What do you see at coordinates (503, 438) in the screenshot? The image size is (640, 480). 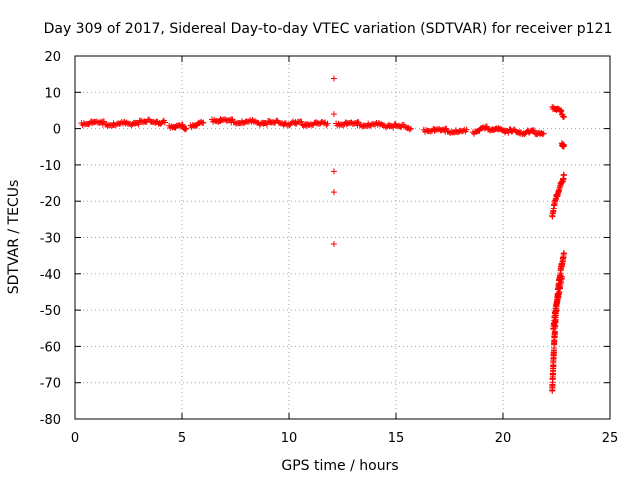 I see `x-tick-label: 20` at bounding box center [503, 438].